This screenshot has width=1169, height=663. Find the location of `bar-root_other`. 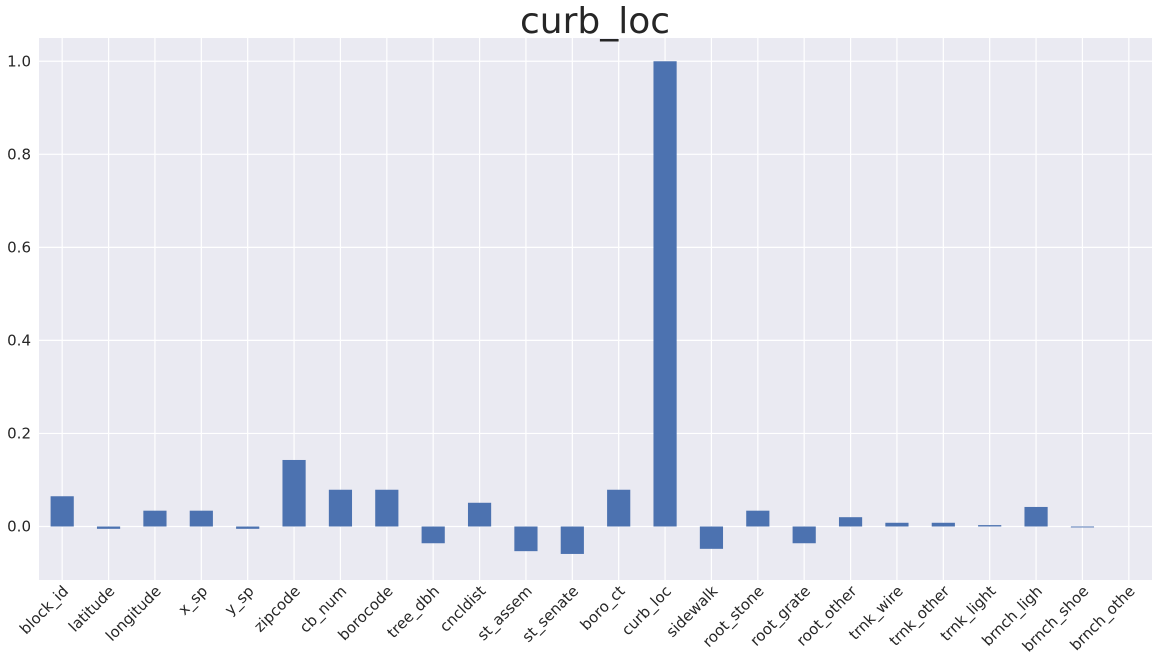

bar-root_other is located at coordinates (850, 522).